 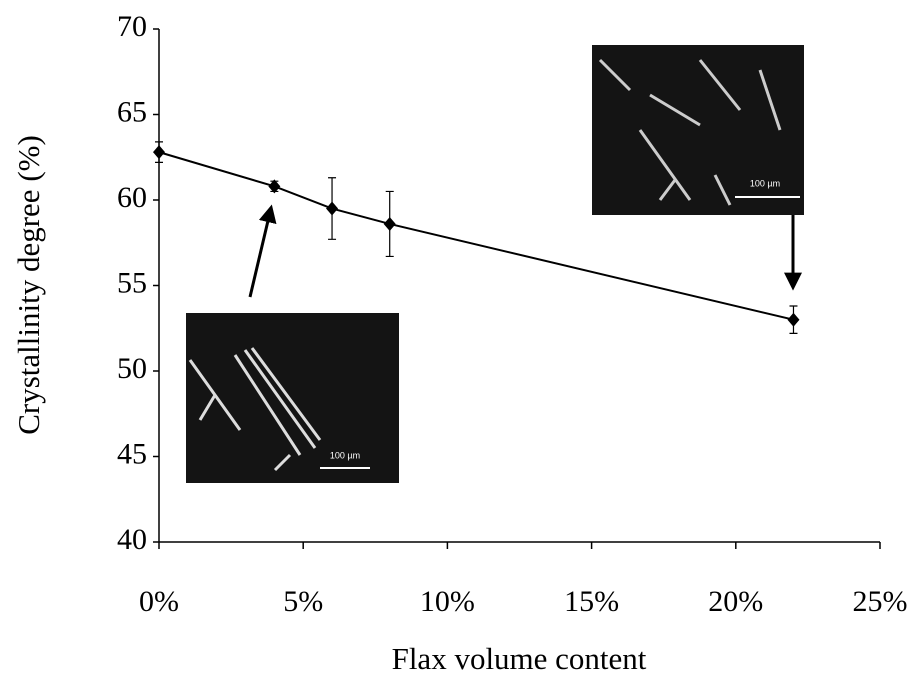 What do you see at coordinates (132, 539) in the screenshot?
I see `y-tick-label: 40` at bounding box center [132, 539].